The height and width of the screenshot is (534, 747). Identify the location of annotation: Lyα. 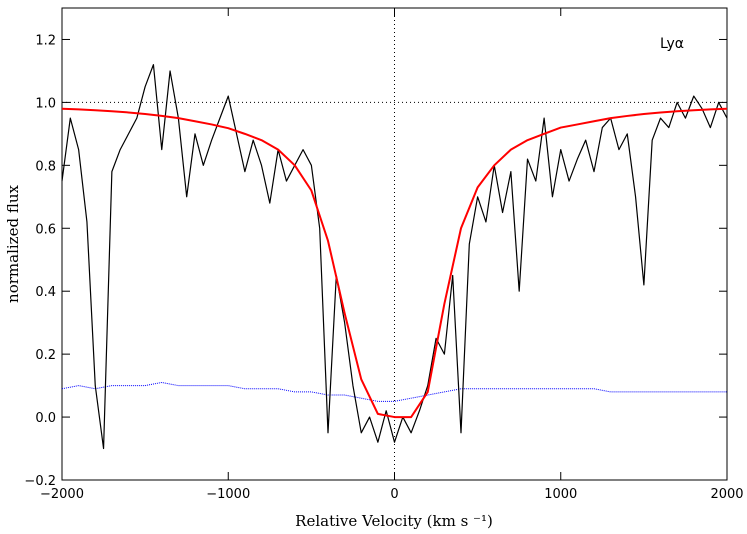
(672, 44).